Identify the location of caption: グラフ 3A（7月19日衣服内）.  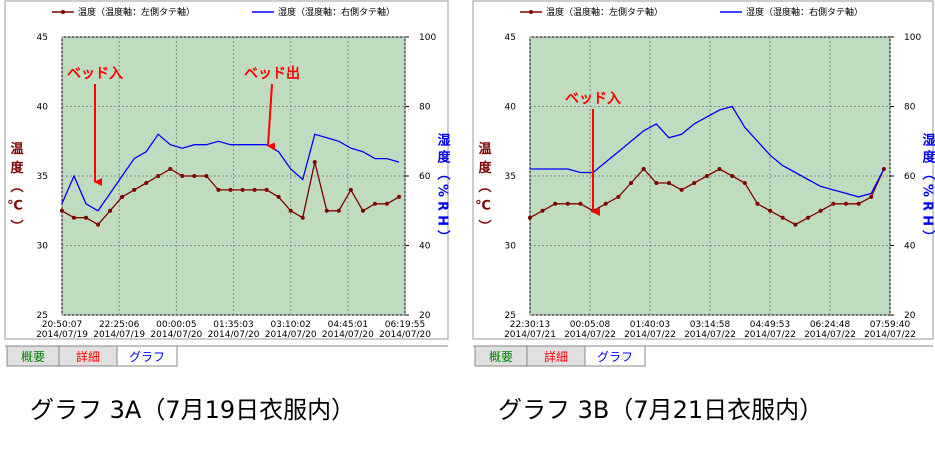
(192, 410).